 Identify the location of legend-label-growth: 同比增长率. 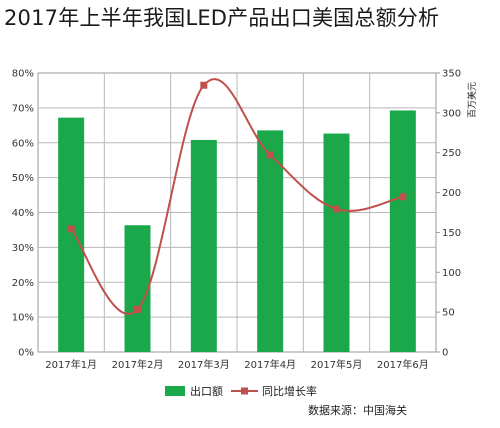
(289, 391).